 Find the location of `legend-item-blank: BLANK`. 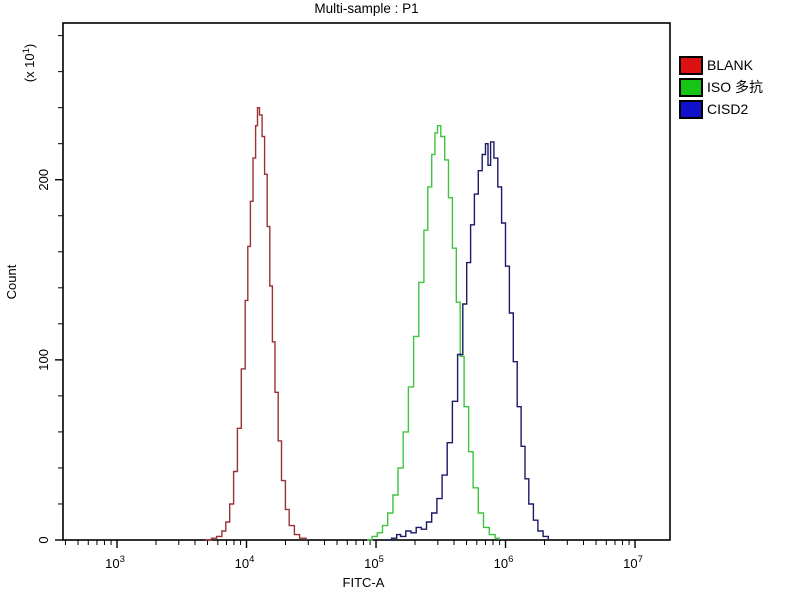

legend-item-blank: BLANK is located at coordinates (721, 65).